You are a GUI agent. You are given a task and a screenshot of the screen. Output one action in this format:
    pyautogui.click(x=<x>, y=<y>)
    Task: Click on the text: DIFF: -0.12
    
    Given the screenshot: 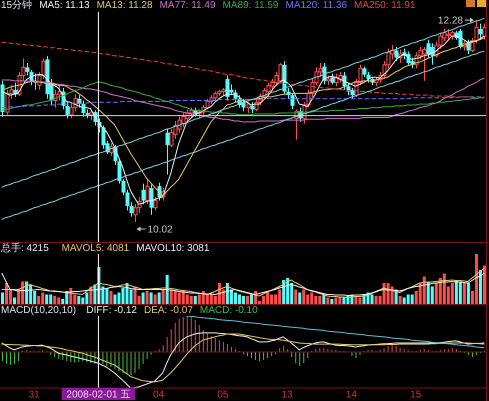 What is the action you would take?
    pyautogui.click(x=111, y=310)
    